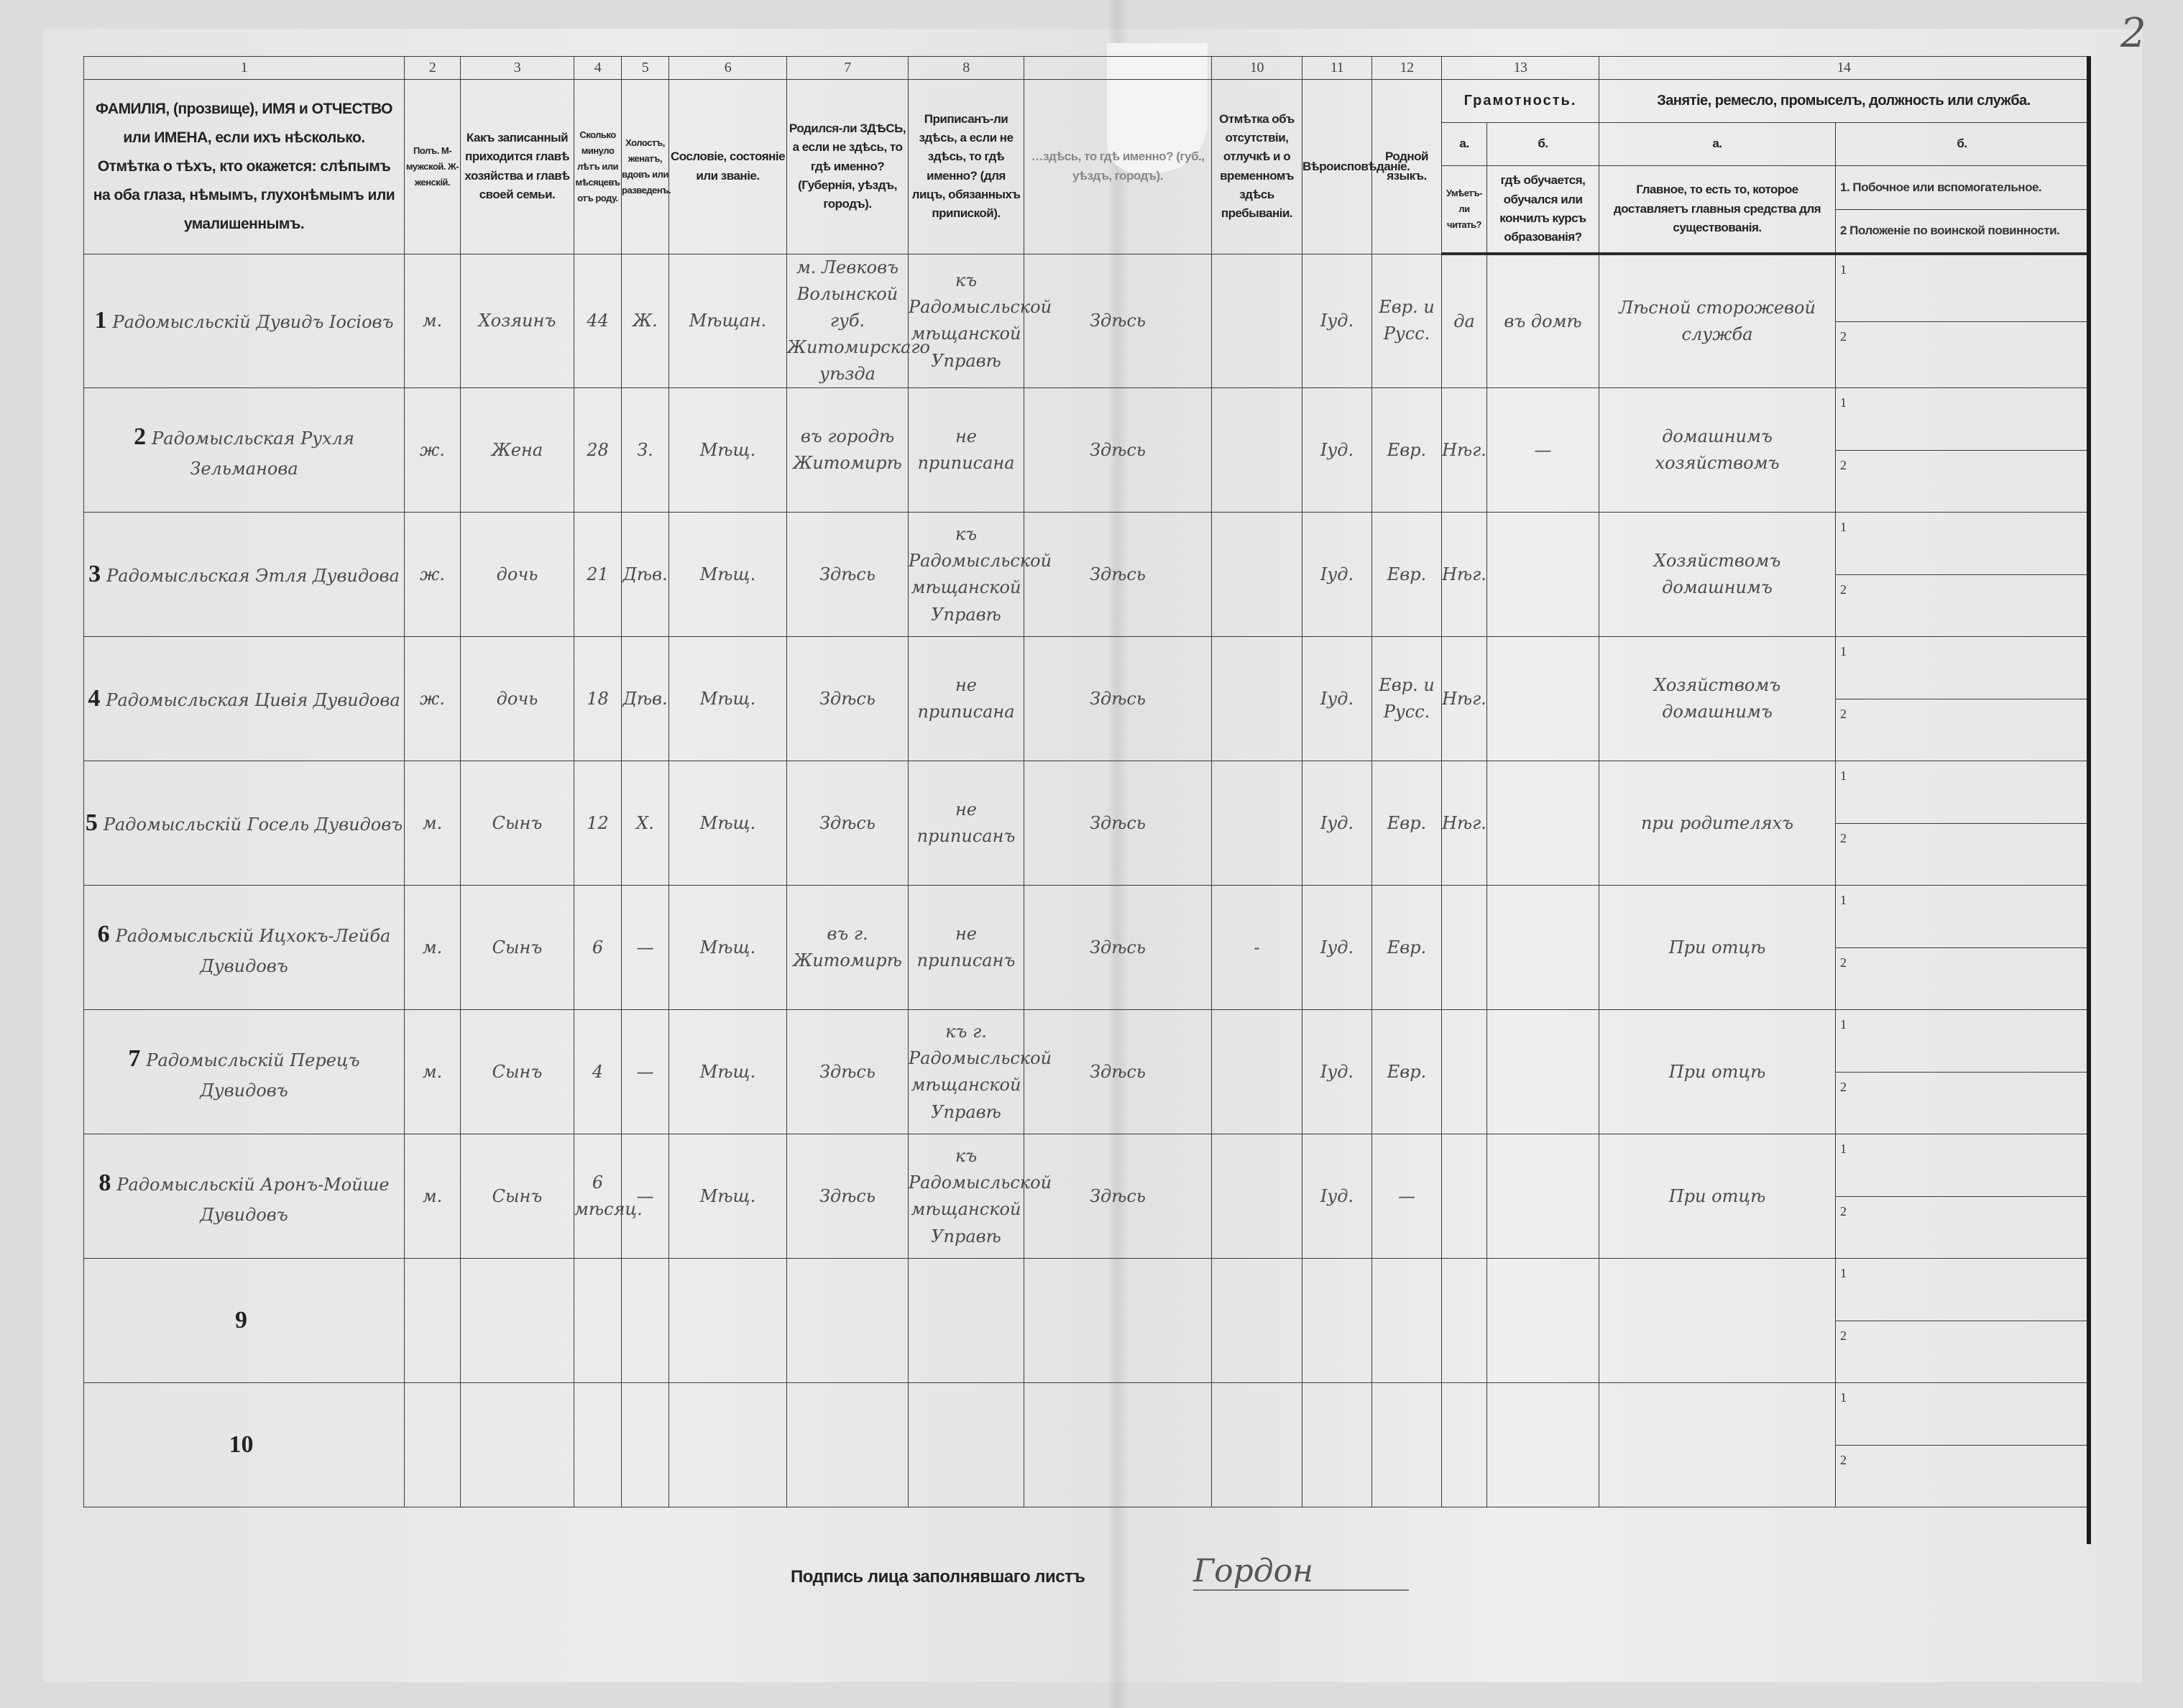  I want to click on table-row: 10 1 2, so click(1086, 1445).